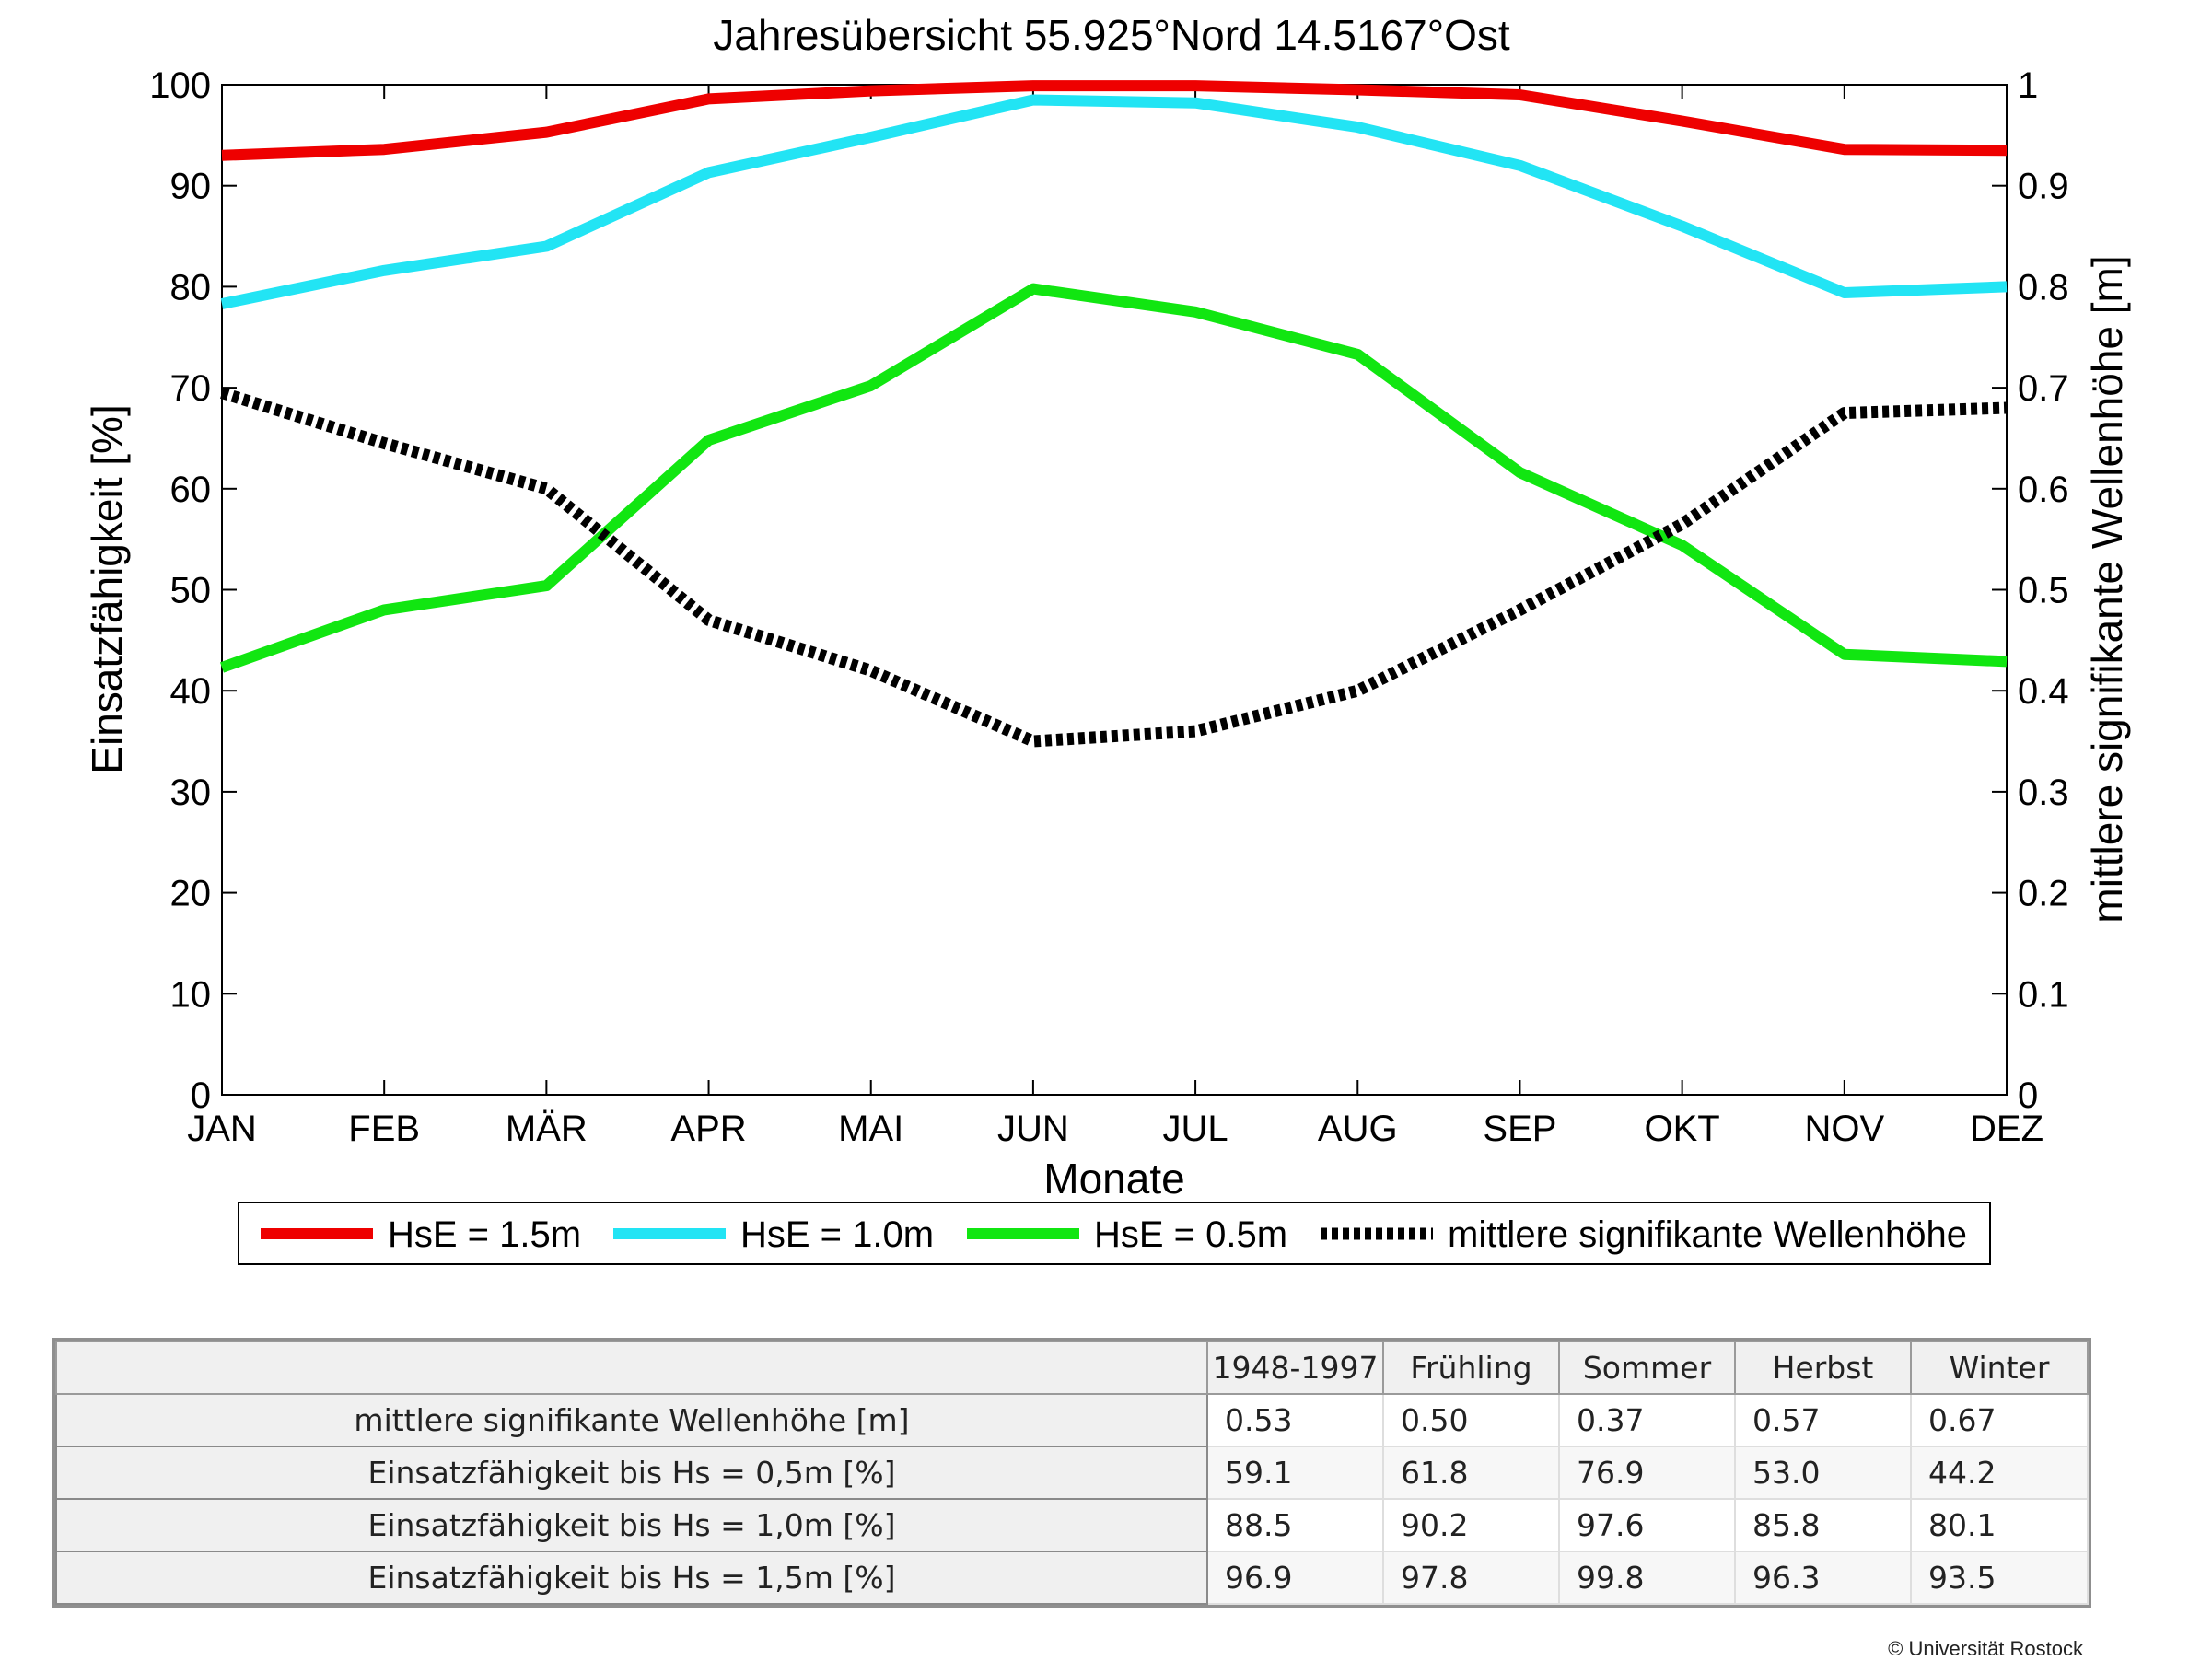 Image resolution: width=2212 pixels, height=1661 pixels. Describe the element at coordinates (107, 588) in the screenshot. I see `y-axis-label: Einsatzfähigkeit [%]` at that location.